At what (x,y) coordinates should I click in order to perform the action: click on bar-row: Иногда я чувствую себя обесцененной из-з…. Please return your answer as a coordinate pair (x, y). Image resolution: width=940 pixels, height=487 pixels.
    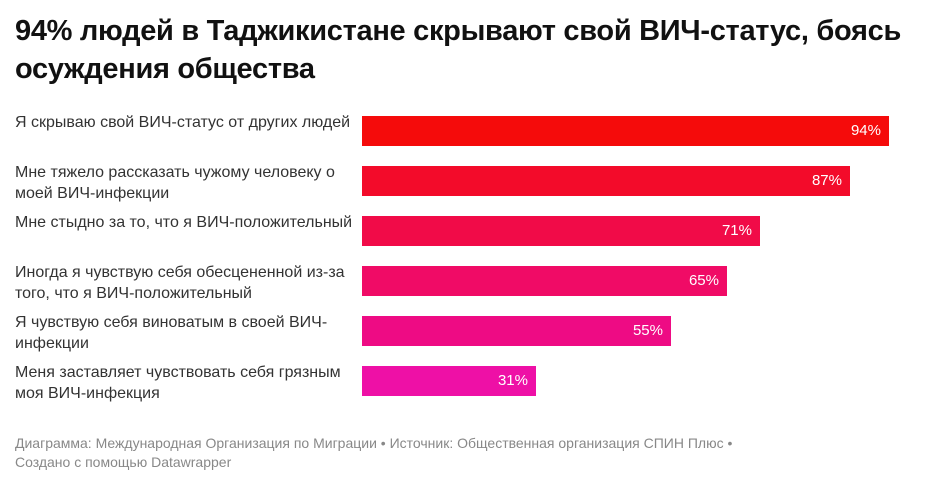
    Looking at the image, I should click on (470, 283).